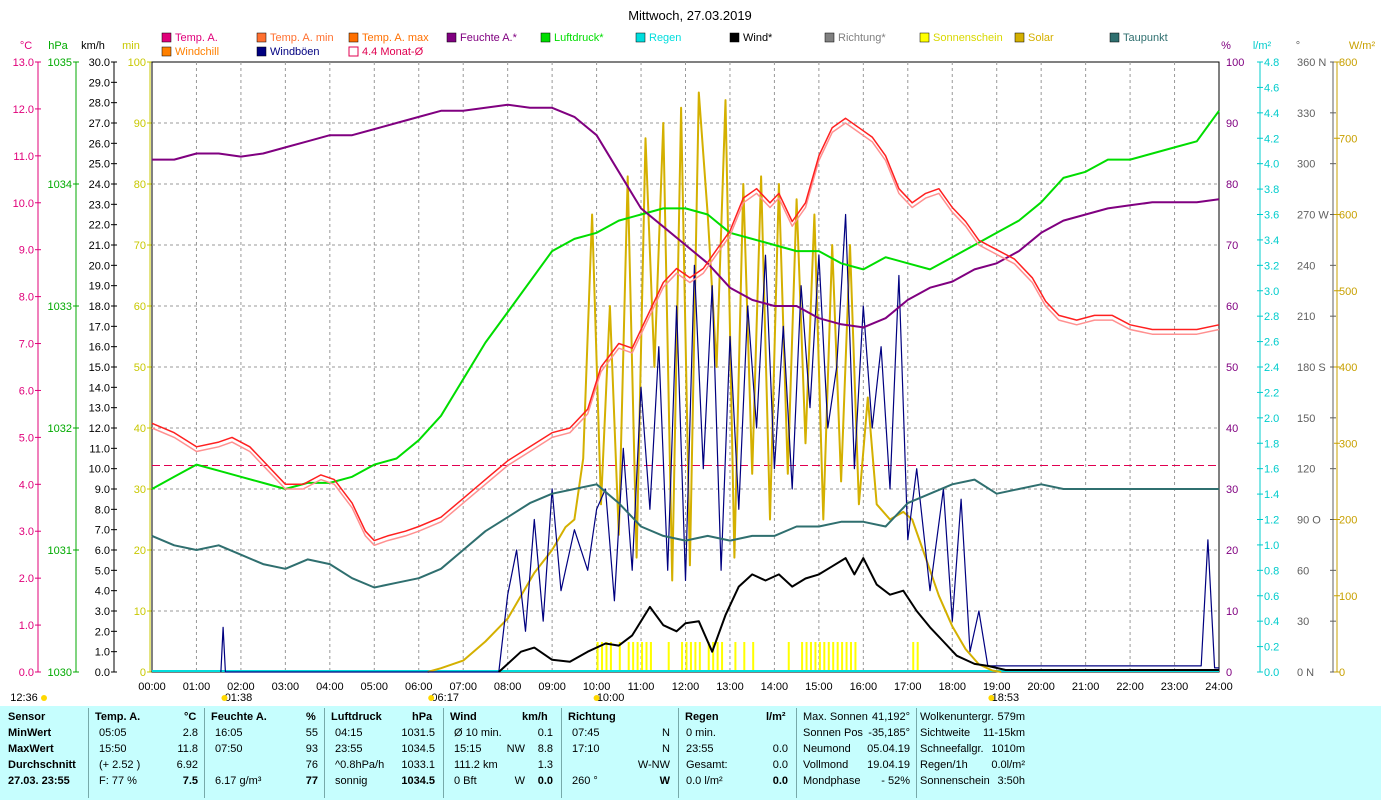 Image resolution: width=1381 pixels, height=800 pixels. I want to click on kmh-axis-label: 30.0, so click(99, 63).